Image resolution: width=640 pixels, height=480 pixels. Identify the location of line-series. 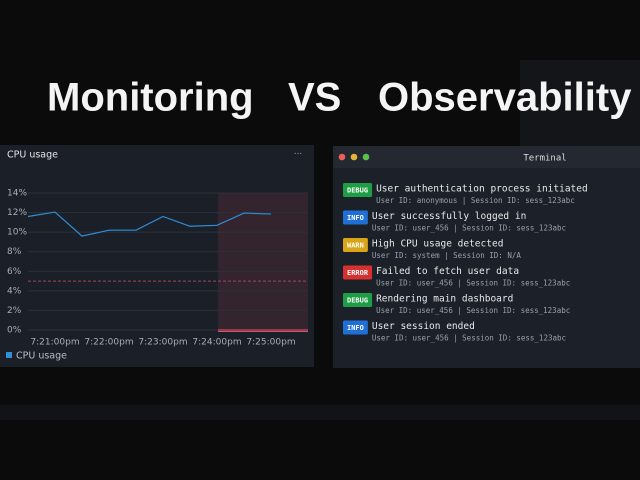
(149, 224).